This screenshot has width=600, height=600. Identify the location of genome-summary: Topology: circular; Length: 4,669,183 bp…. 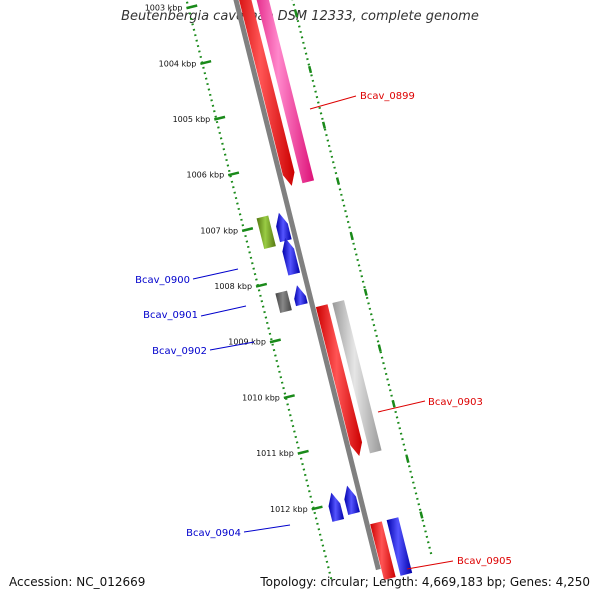
(425, 582).